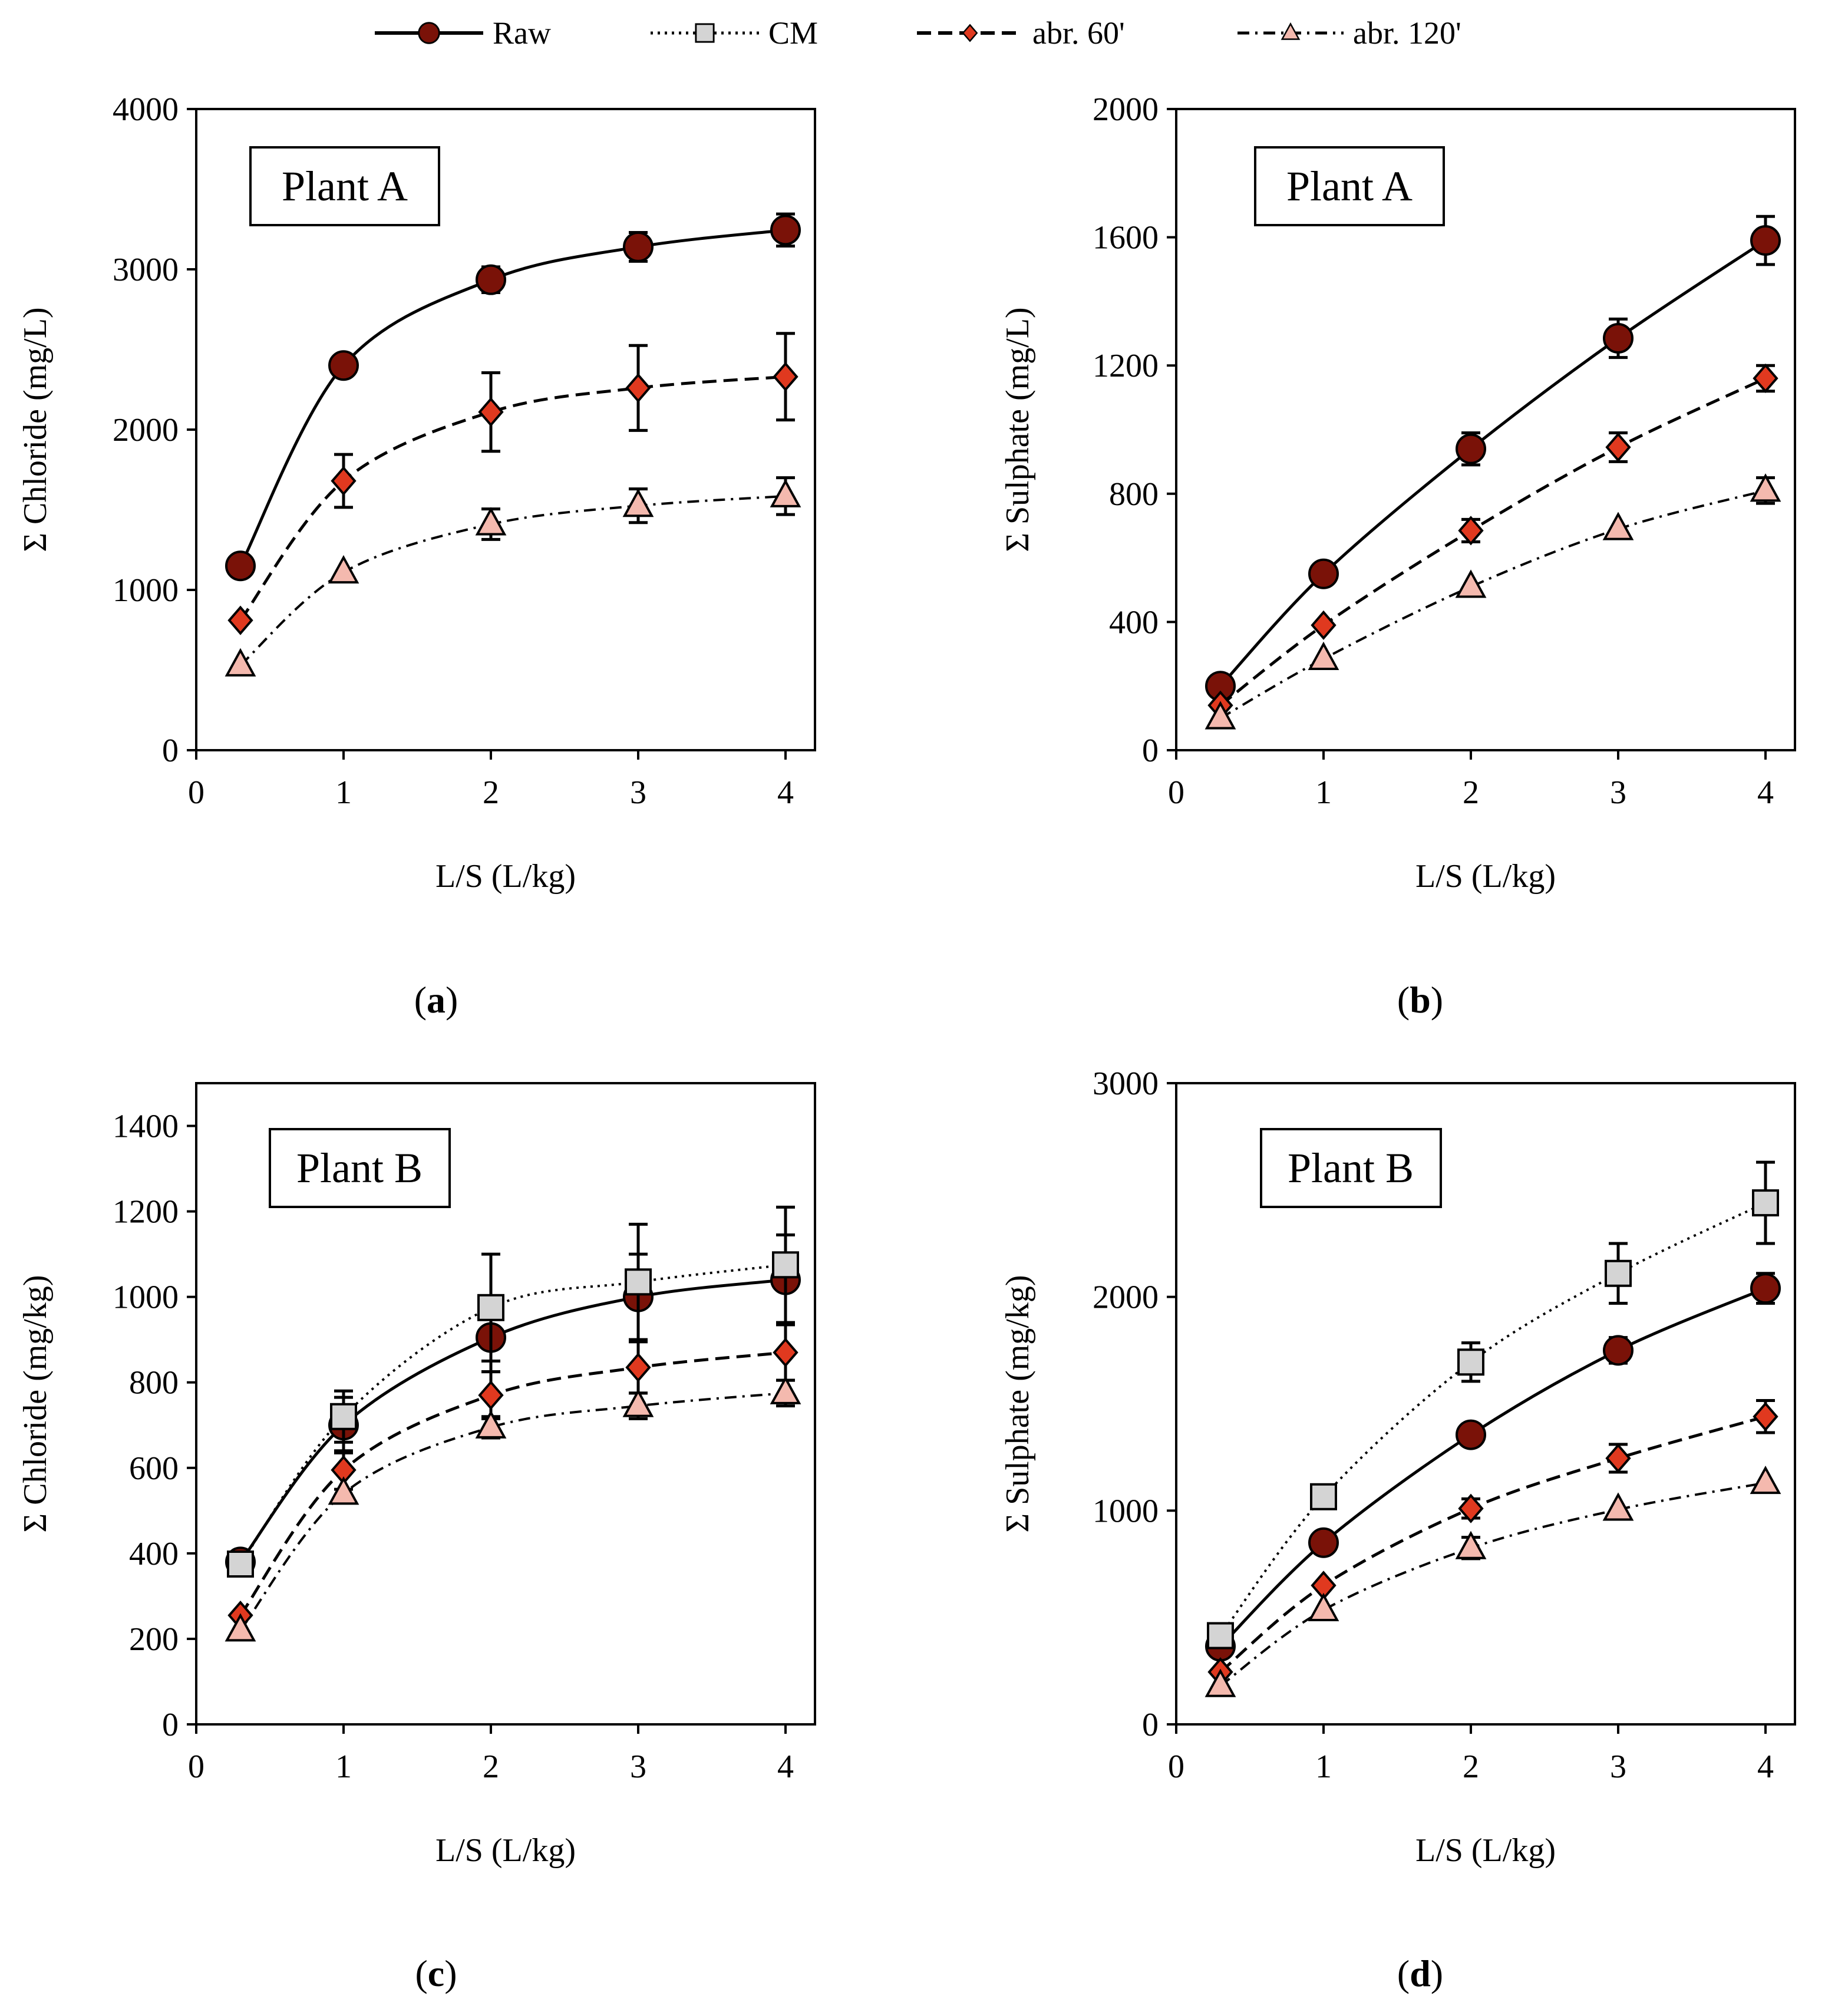 Image resolution: width=1848 pixels, height=2009 pixels. I want to click on legend-marker-raw, so click(429, 33).